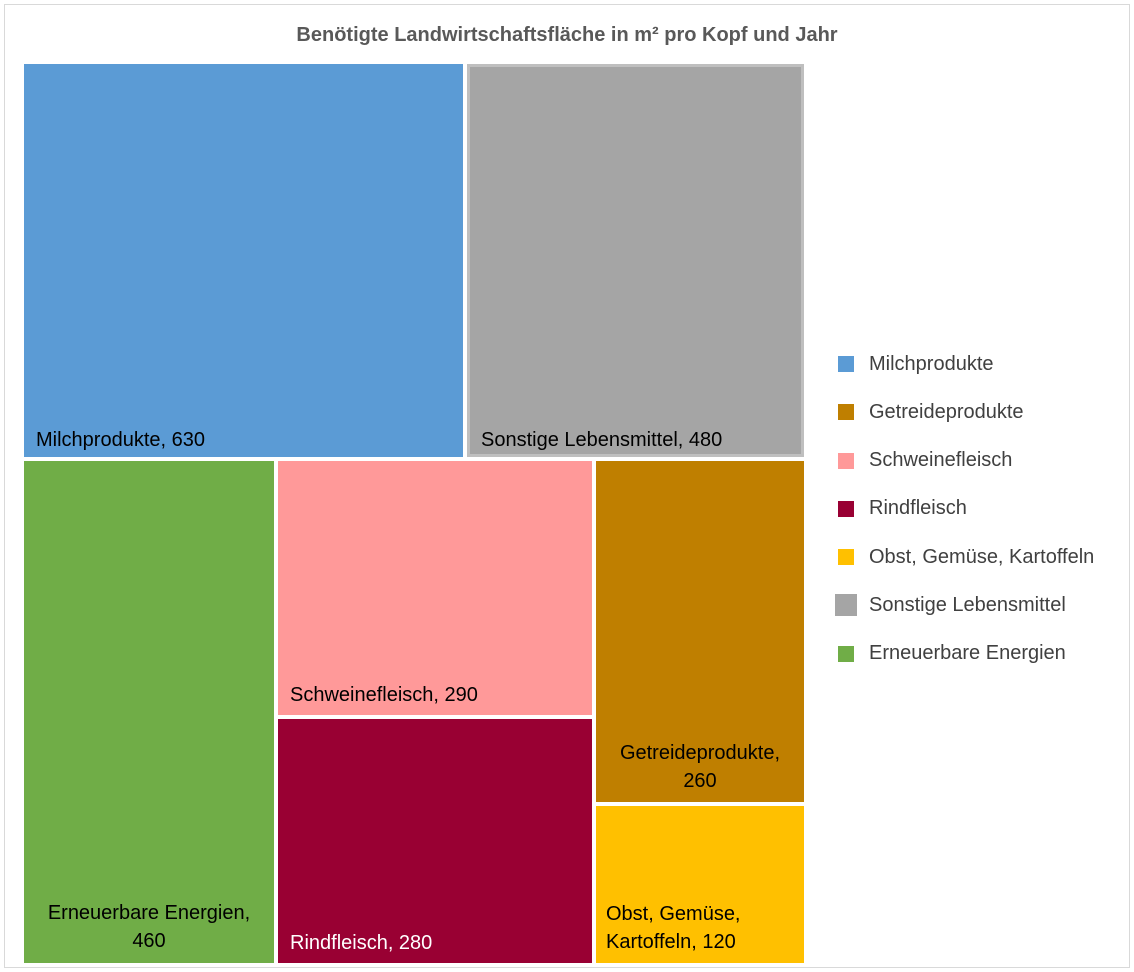 This screenshot has height=972, width=1134. I want to click on data-label: Erneuerbare Energien, 460, so click(149, 927).